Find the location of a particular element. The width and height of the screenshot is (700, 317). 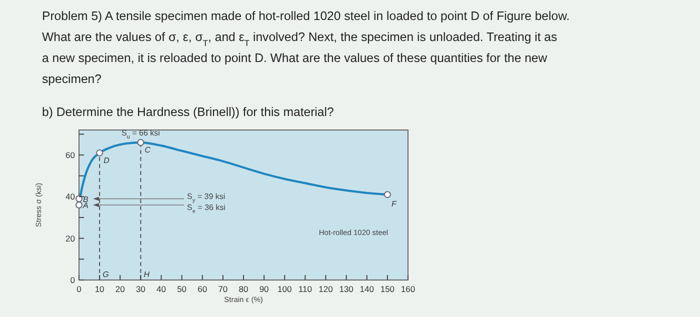

annotation: A is located at coordinates (85, 205).